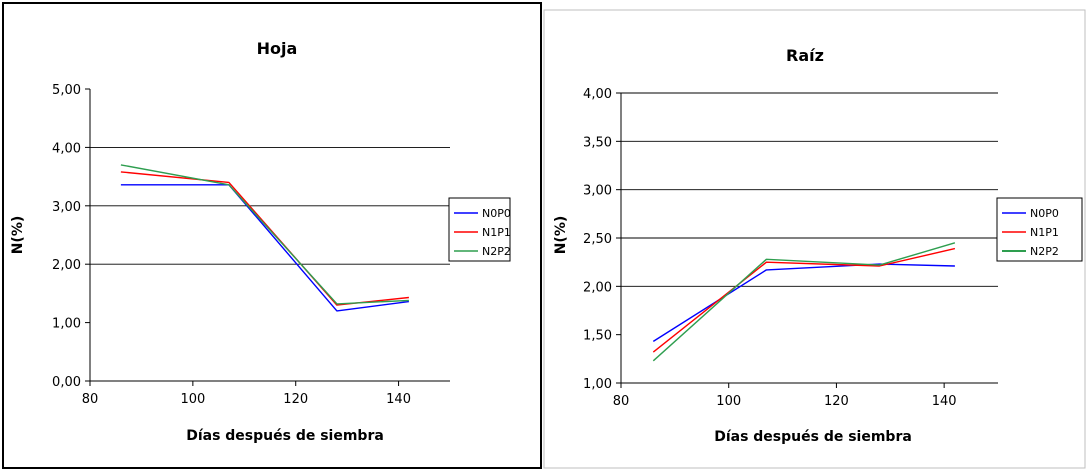  Describe the element at coordinates (597, 239) in the screenshot. I see `y-tick-label: 2,50` at that location.